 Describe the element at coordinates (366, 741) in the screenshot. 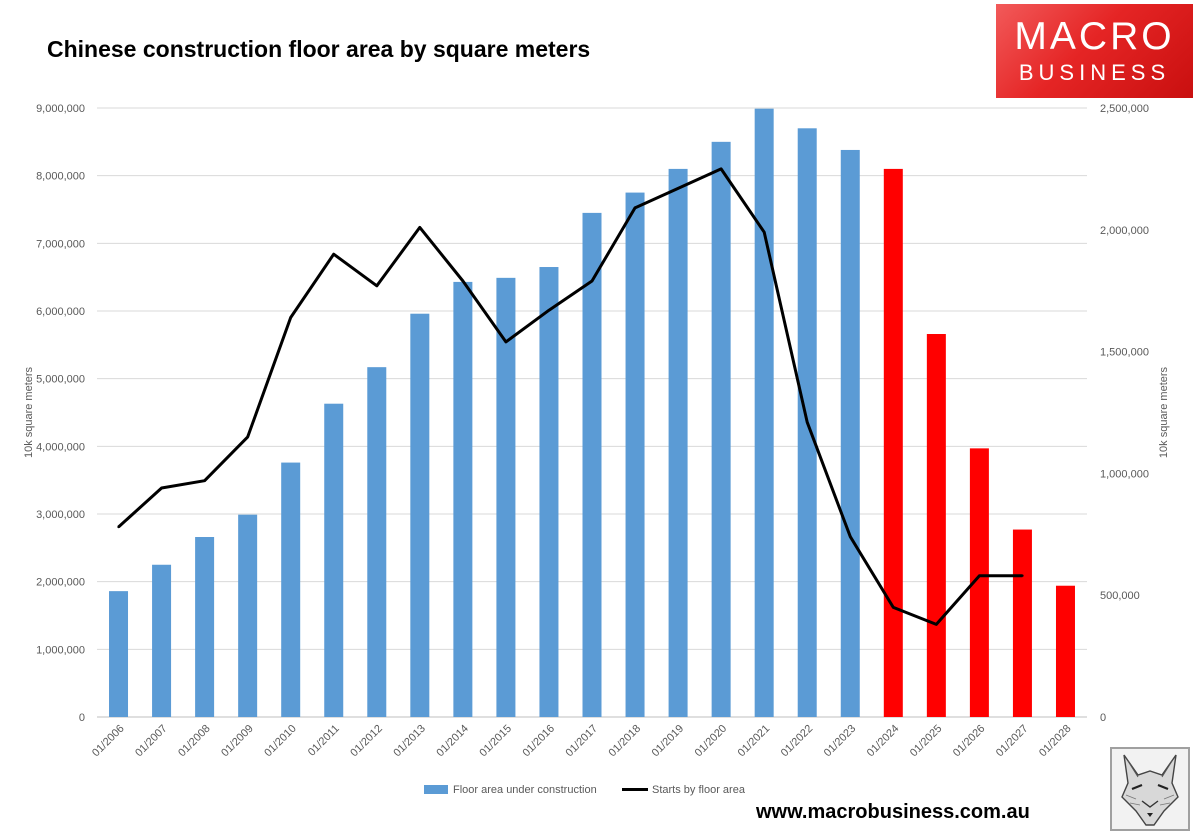

I see `x-tick-label: 01/2012` at that location.